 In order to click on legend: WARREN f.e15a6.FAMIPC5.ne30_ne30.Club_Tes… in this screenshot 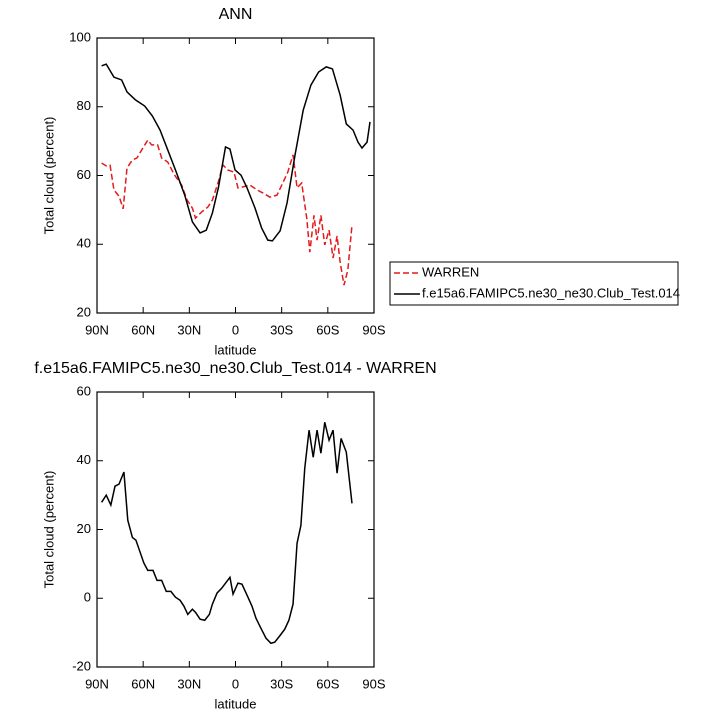, I will do `click(534, 283)`.